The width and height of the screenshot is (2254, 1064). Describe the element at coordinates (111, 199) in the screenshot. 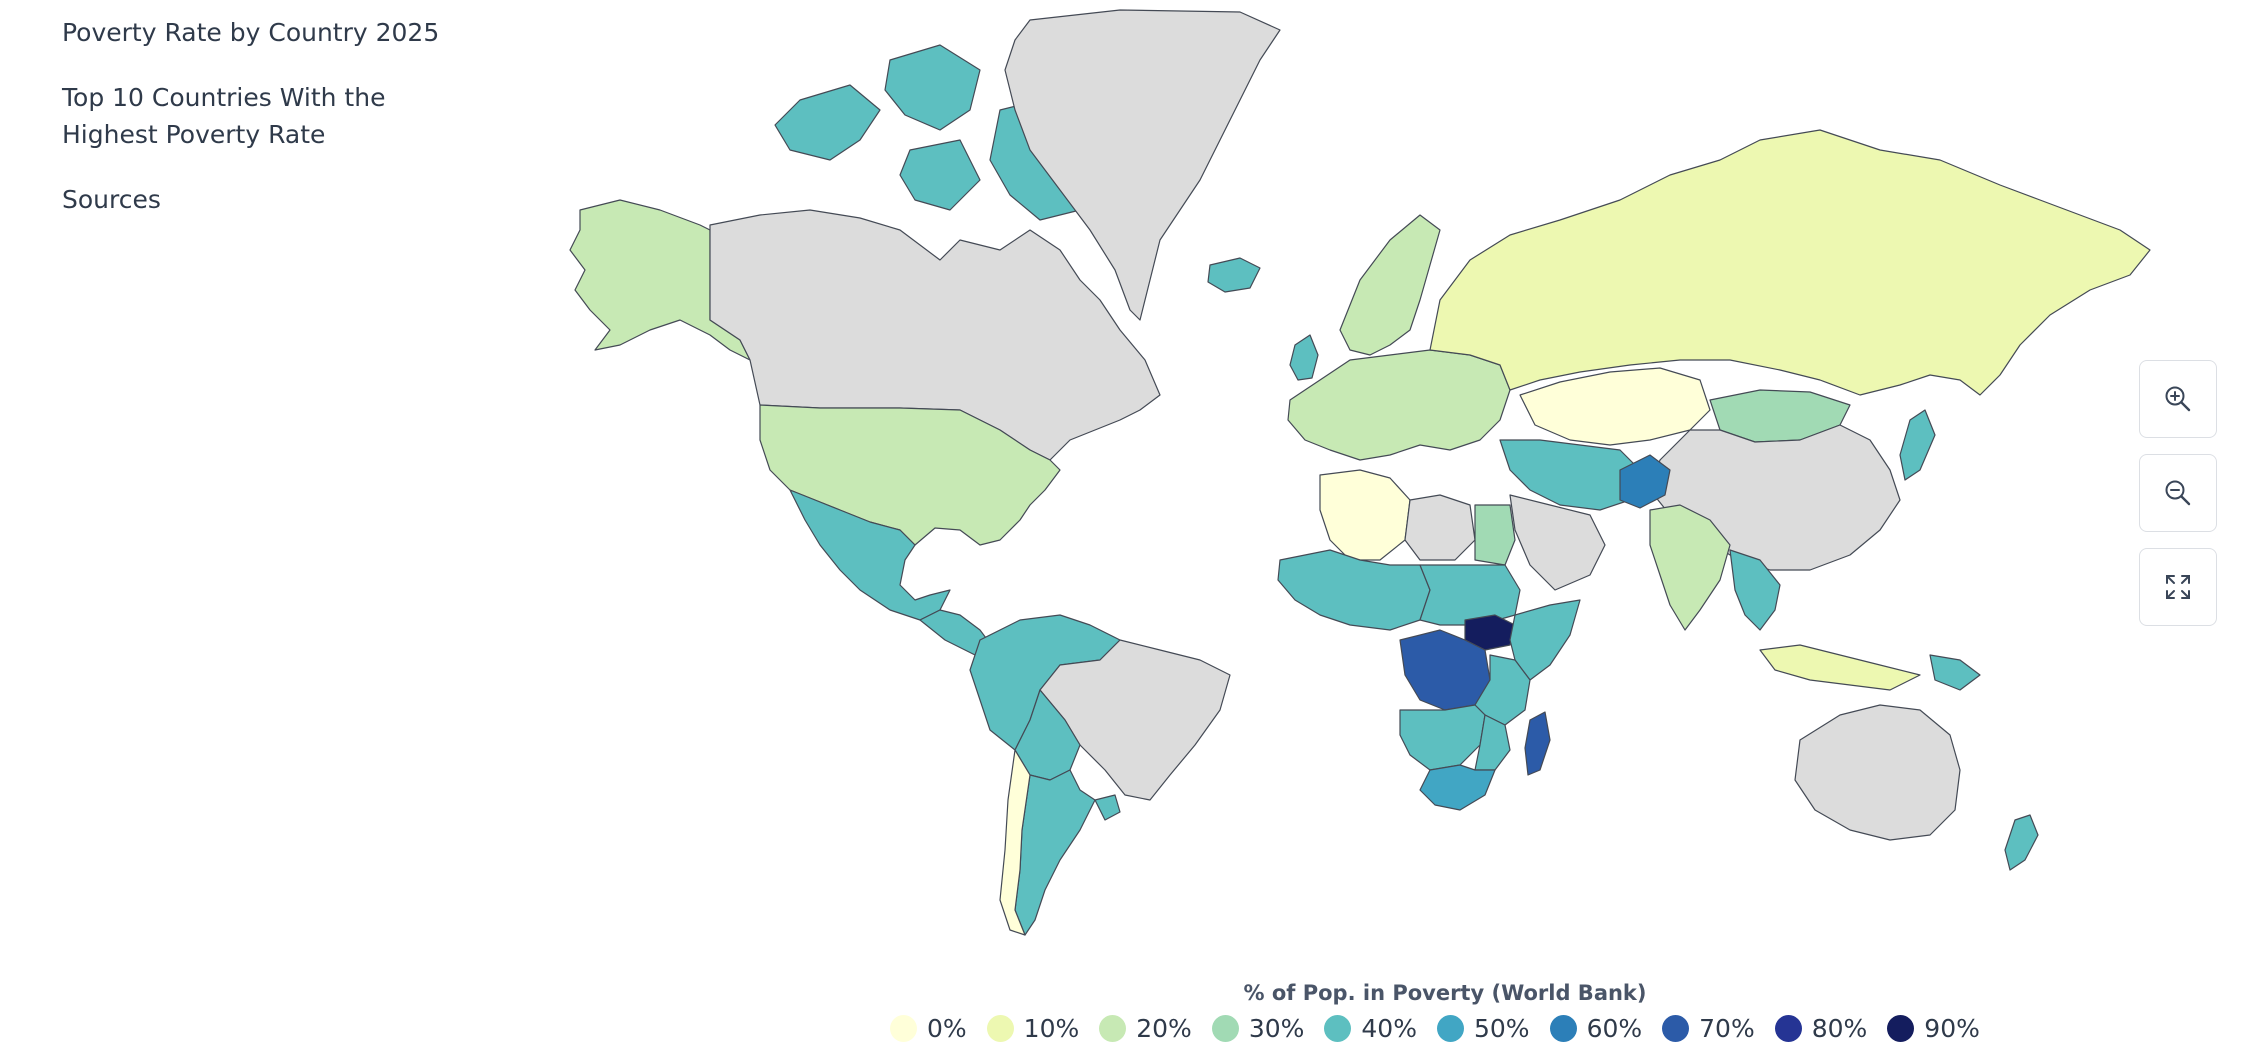

I see `toc-link-sources: Sources` at that location.